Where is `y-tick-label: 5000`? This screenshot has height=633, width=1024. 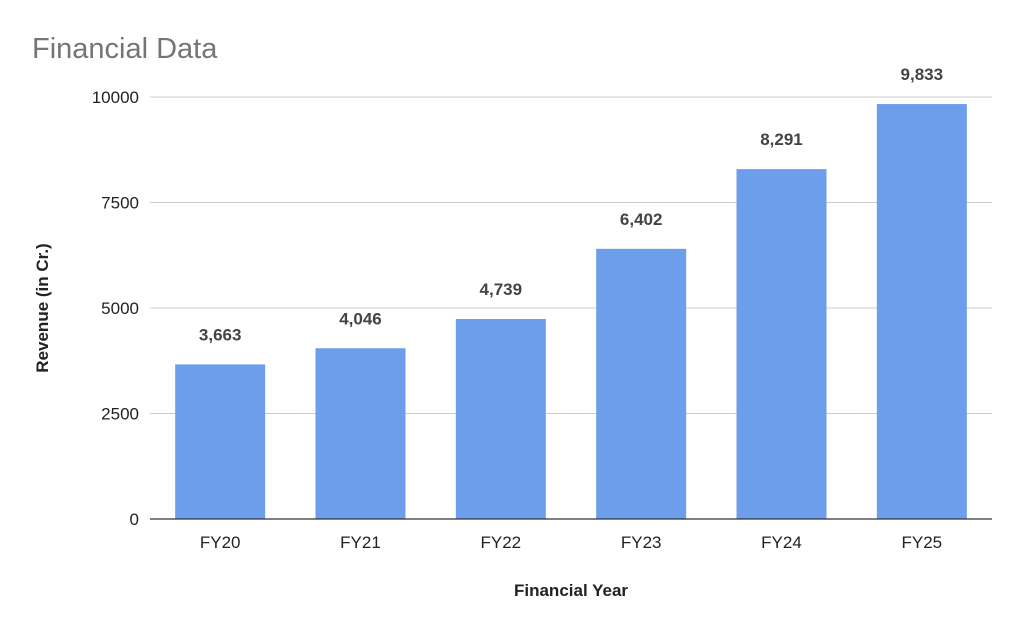 y-tick-label: 5000 is located at coordinates (120, 308).